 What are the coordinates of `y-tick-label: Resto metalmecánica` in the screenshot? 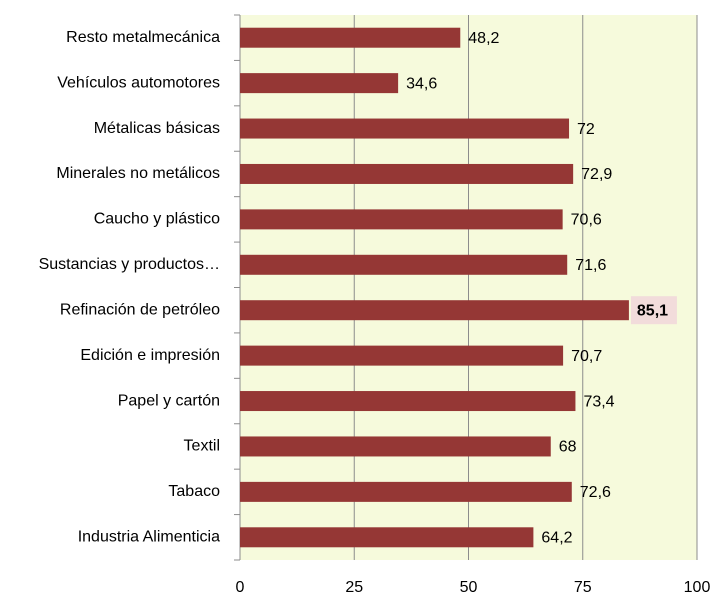 It's located at (143, 37).